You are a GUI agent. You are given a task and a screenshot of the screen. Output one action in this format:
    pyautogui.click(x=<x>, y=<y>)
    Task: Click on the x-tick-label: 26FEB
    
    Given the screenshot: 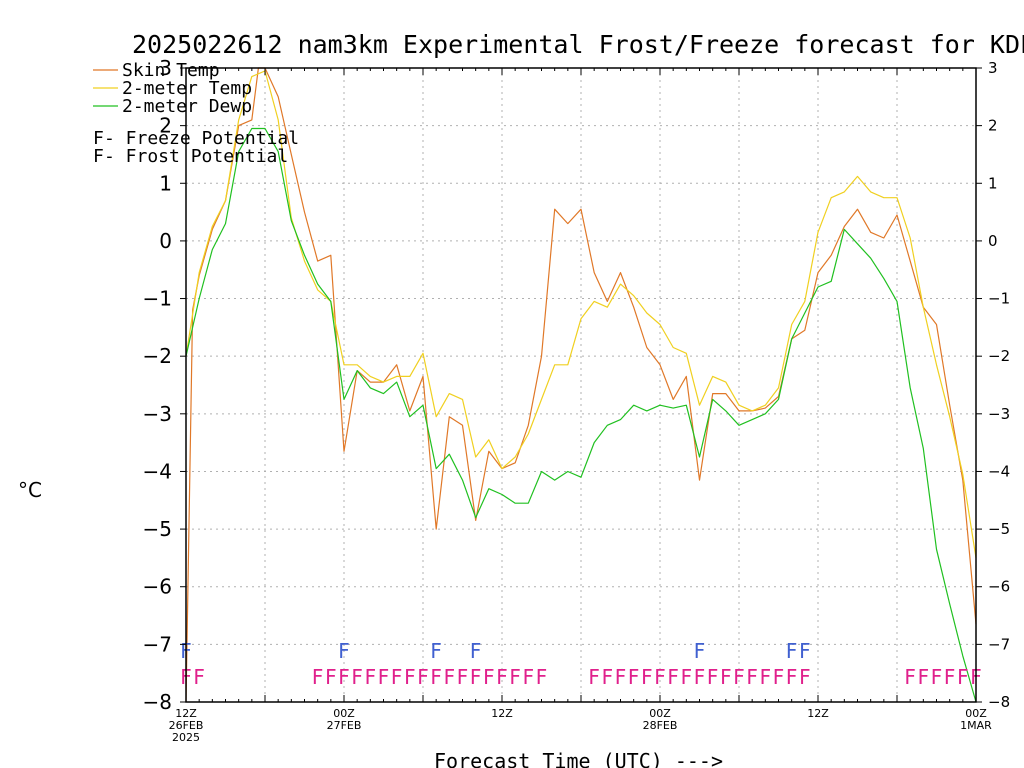 What is the action you would take?
    pyautogui.click(x=186, y=725)
    